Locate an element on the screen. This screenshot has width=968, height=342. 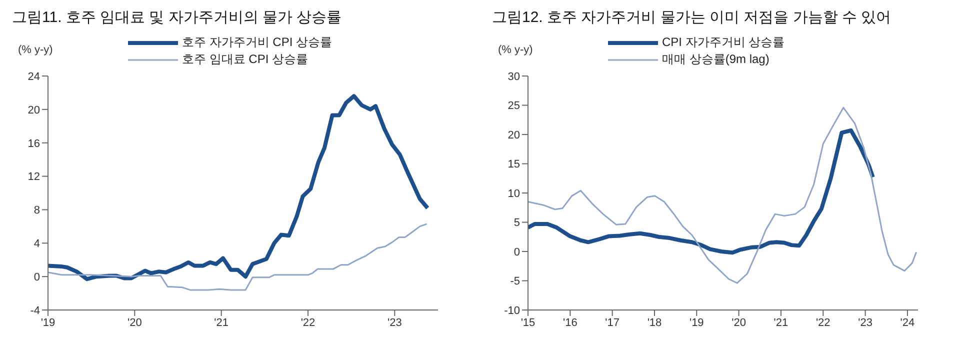
x-tick-label: '17 is located at coordinates (612, 322).